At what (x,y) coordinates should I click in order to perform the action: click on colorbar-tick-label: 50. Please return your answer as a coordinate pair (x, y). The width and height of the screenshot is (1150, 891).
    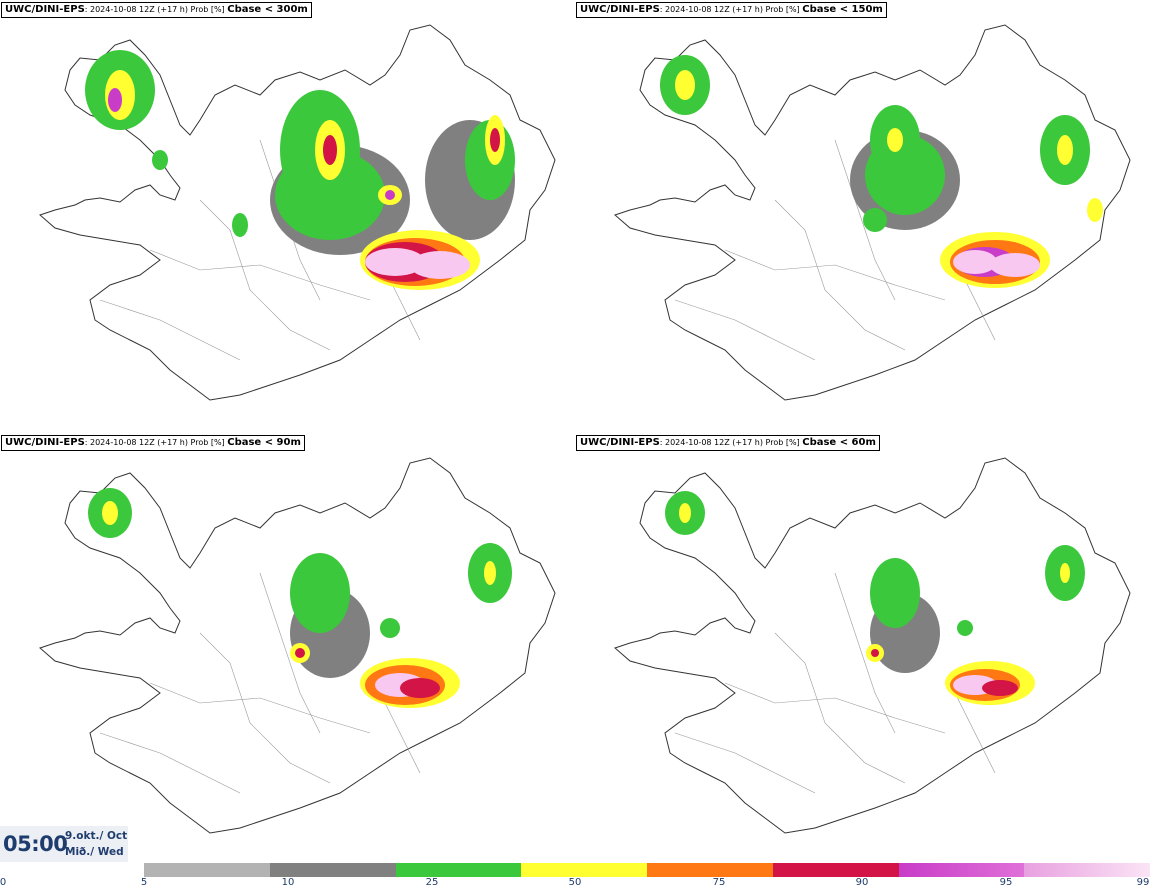
    Looking at the image, I should click on (575, 882).